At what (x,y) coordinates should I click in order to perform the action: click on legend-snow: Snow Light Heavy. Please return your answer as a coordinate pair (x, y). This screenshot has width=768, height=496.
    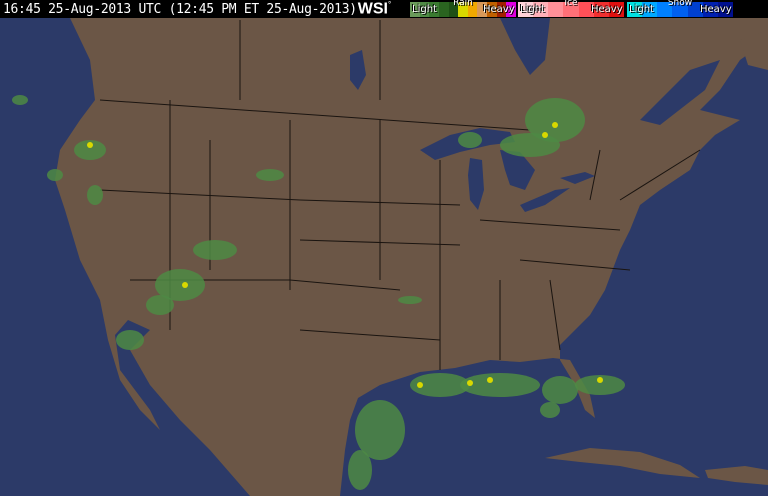
    Looking at the image, I should click on (680, 8).